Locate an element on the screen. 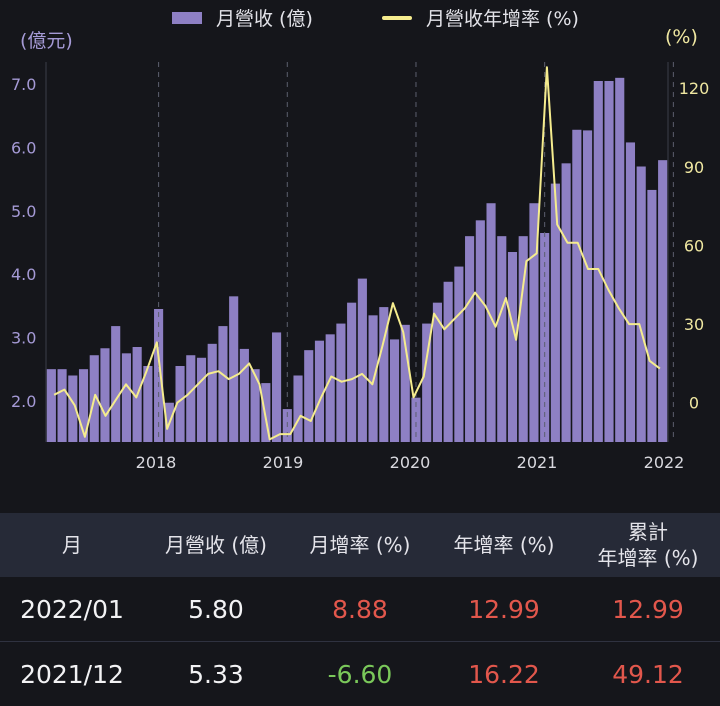 This screenshot has height=706, width=720. header-month: 月 is located at coordinates (72, 545).